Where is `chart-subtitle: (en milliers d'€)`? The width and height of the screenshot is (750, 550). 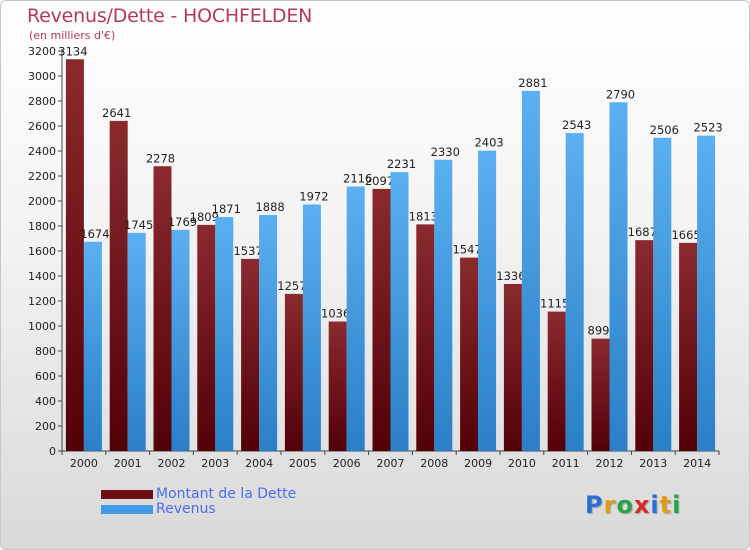
chart-subtitle: (en milliers d'€) is located at coordinates (72, 35).